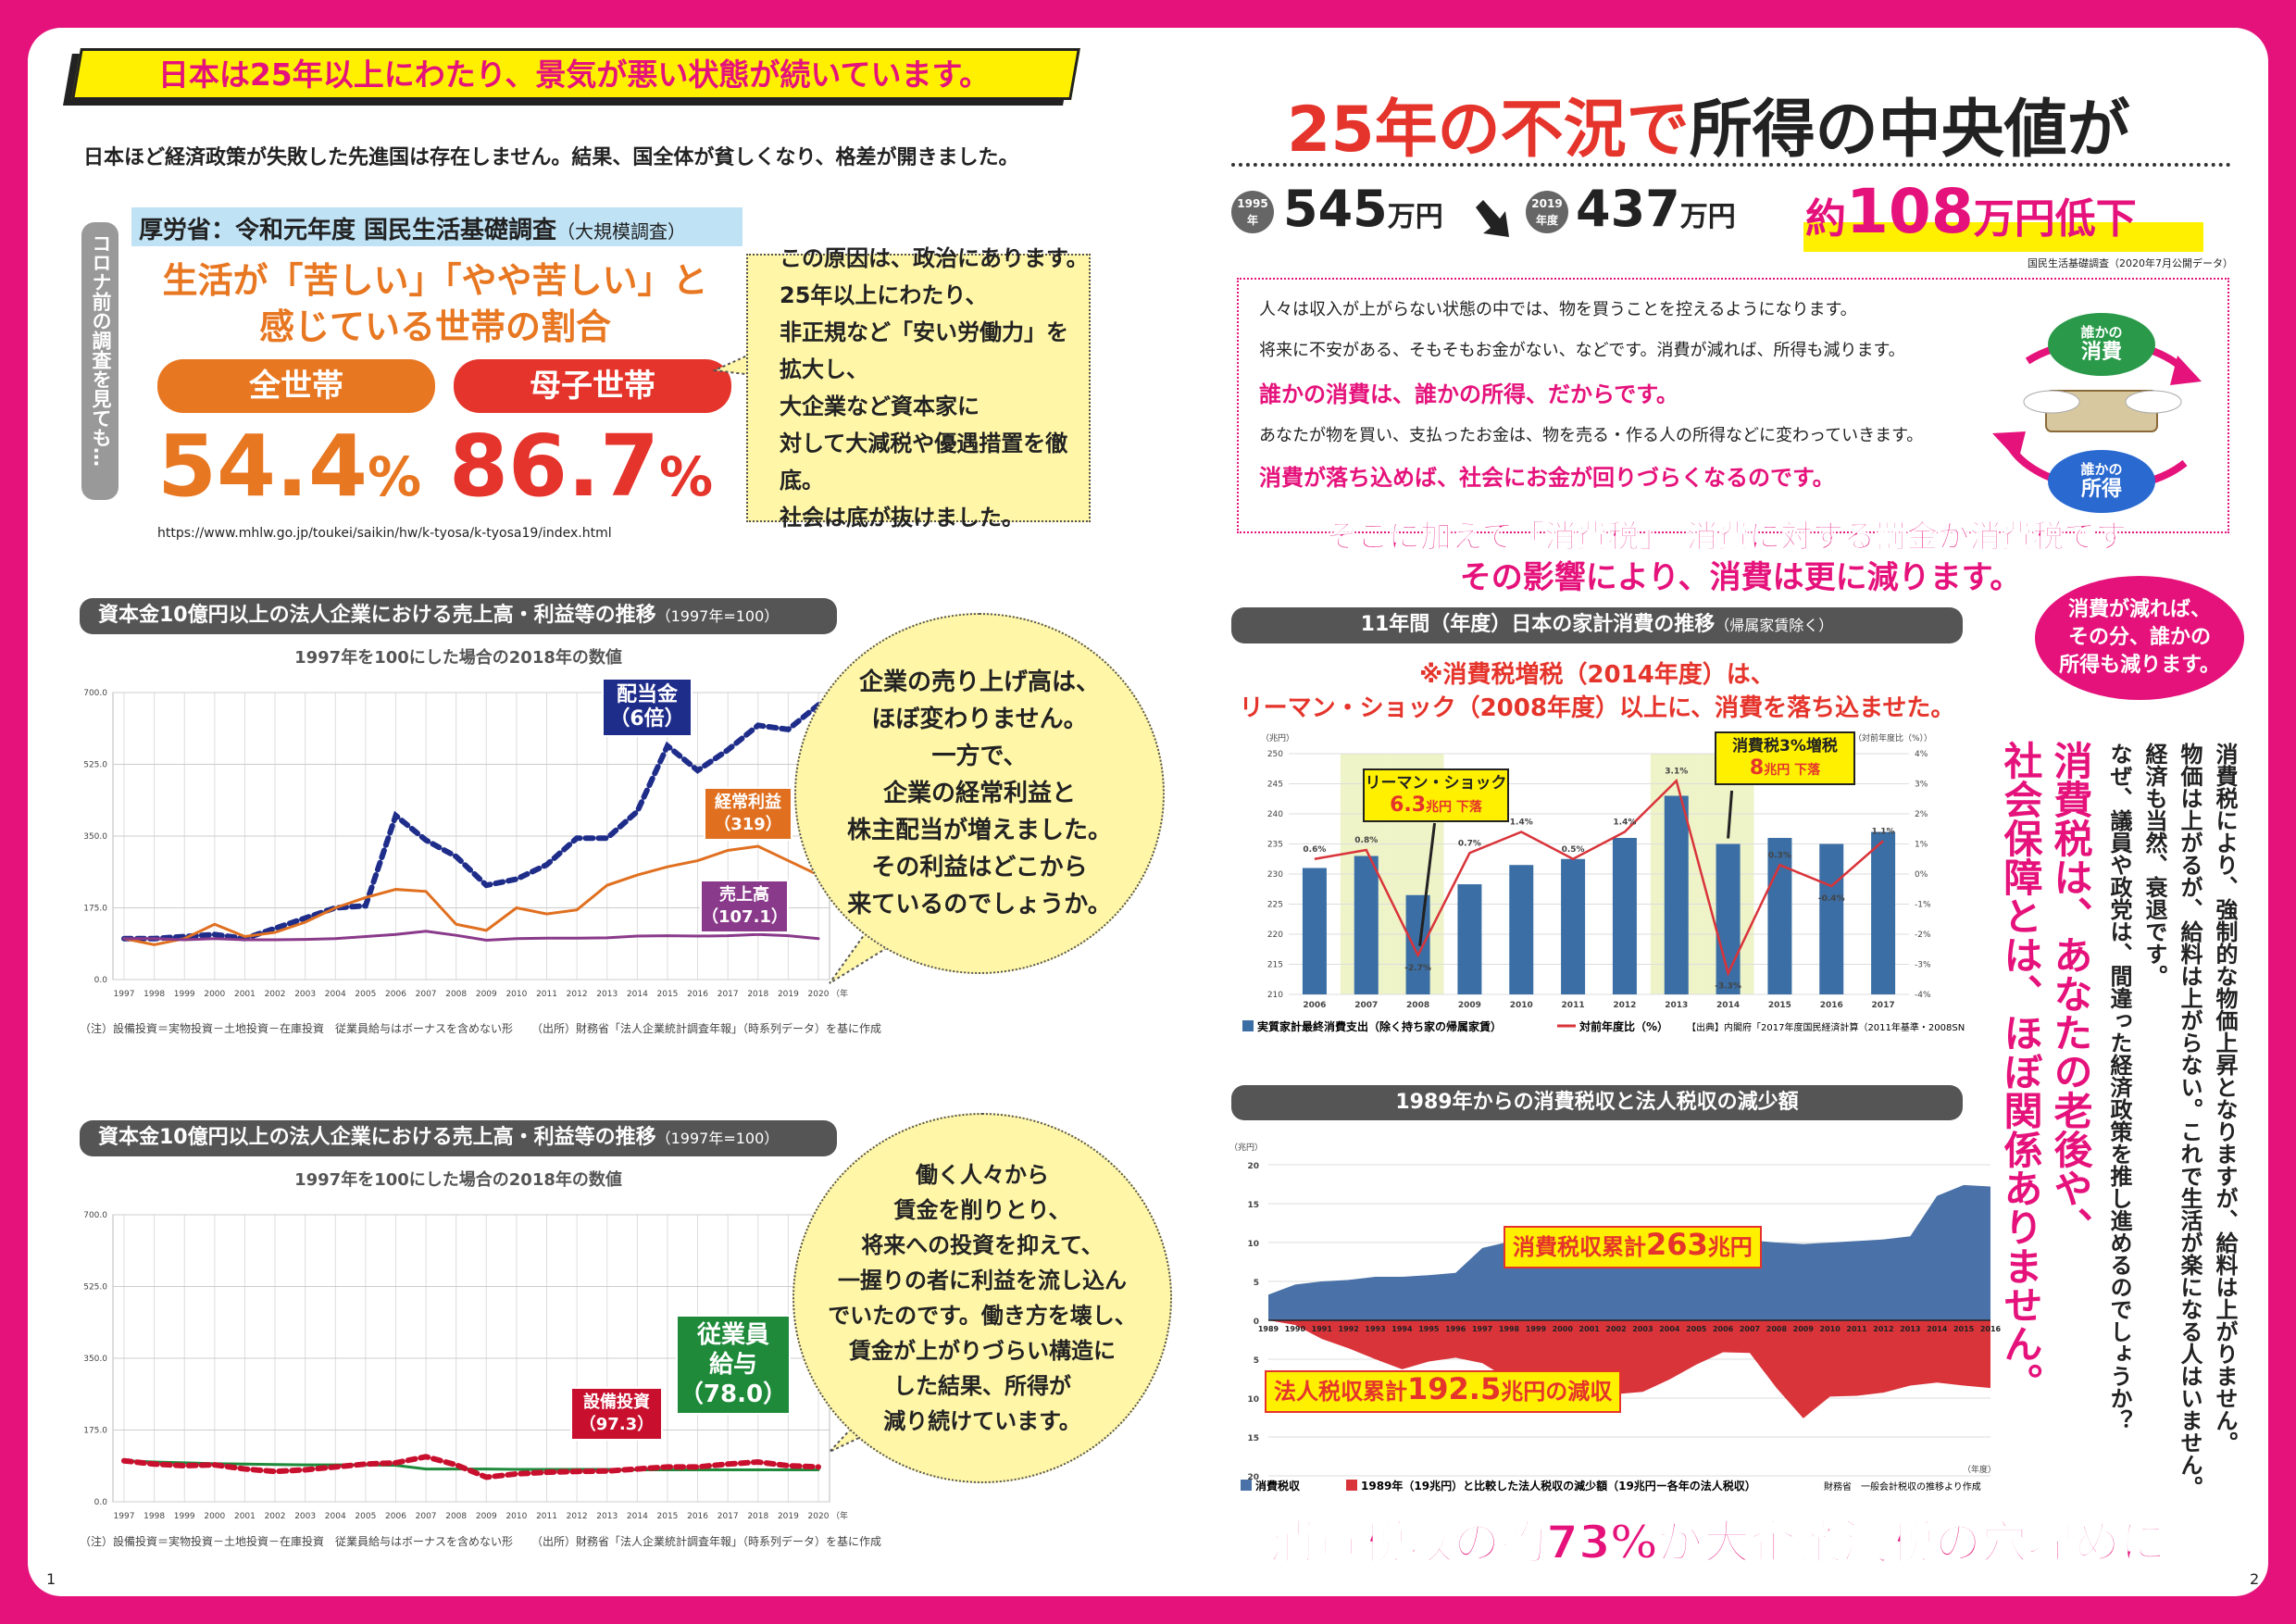 The image size is (2296, 1624). Describe the element at coordinates (1921, 845) in the screenshot. I see `chart3-y2-tick: 1%` at that location.